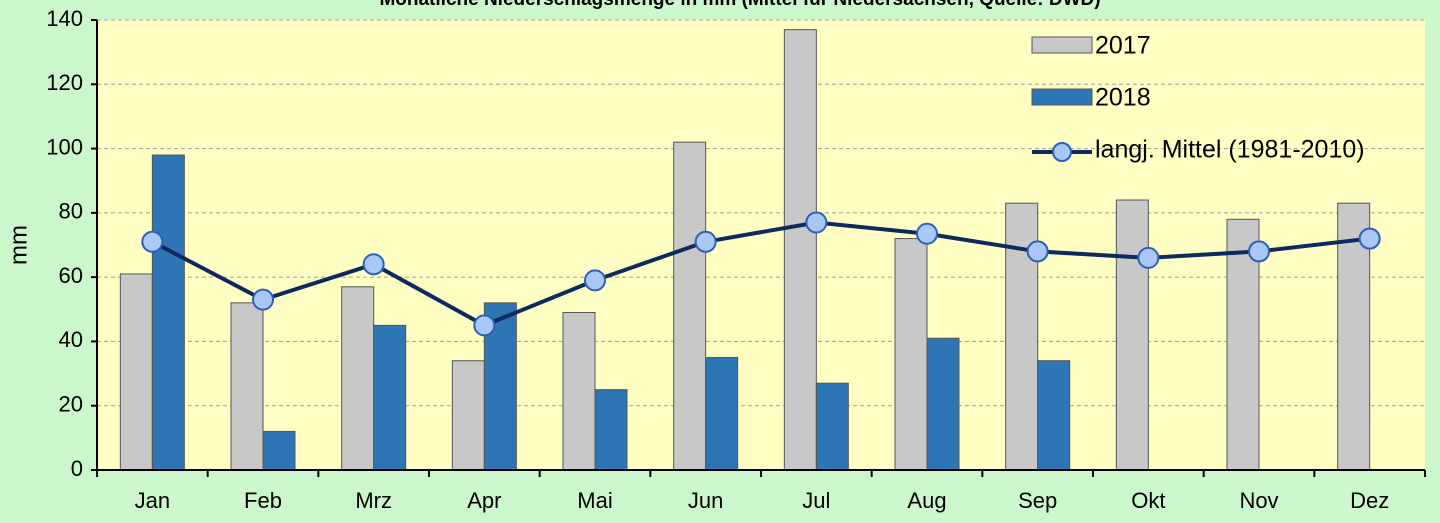  Describe the element at coordinates (18, 245) in the screenshot. I see `y-axis-label: mm` at that location.